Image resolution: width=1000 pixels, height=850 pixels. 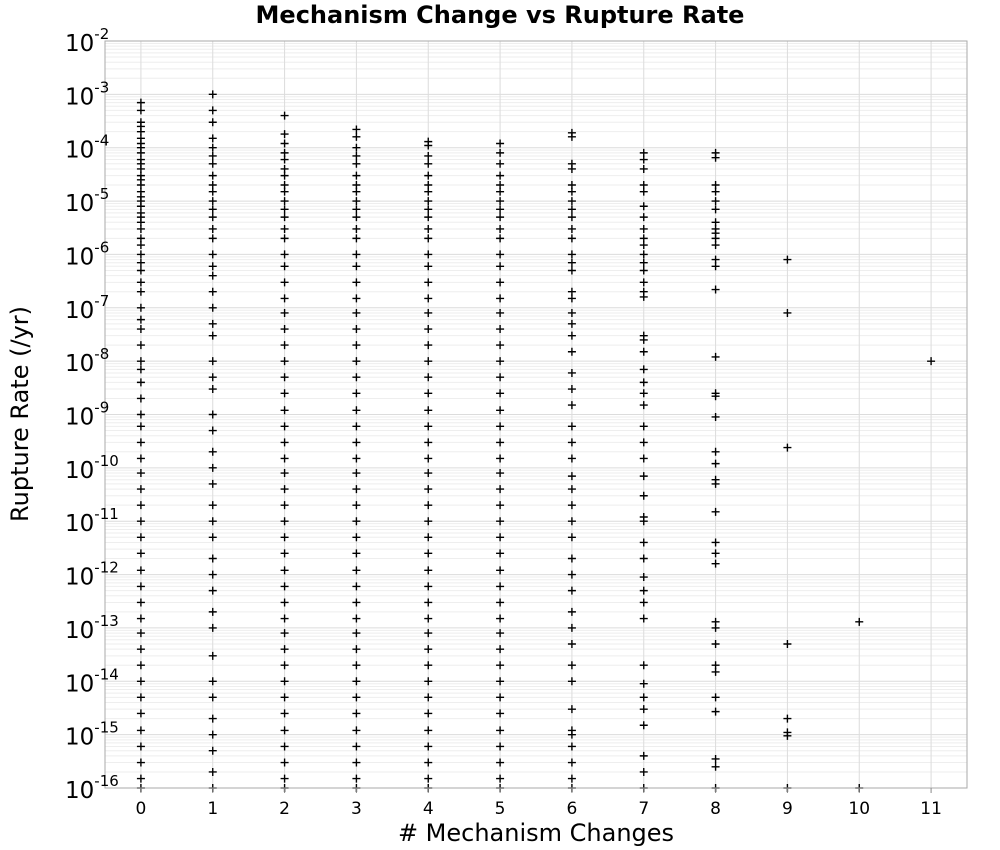 I want to click on x-tick-label: 11, so click(x=931, y=809).